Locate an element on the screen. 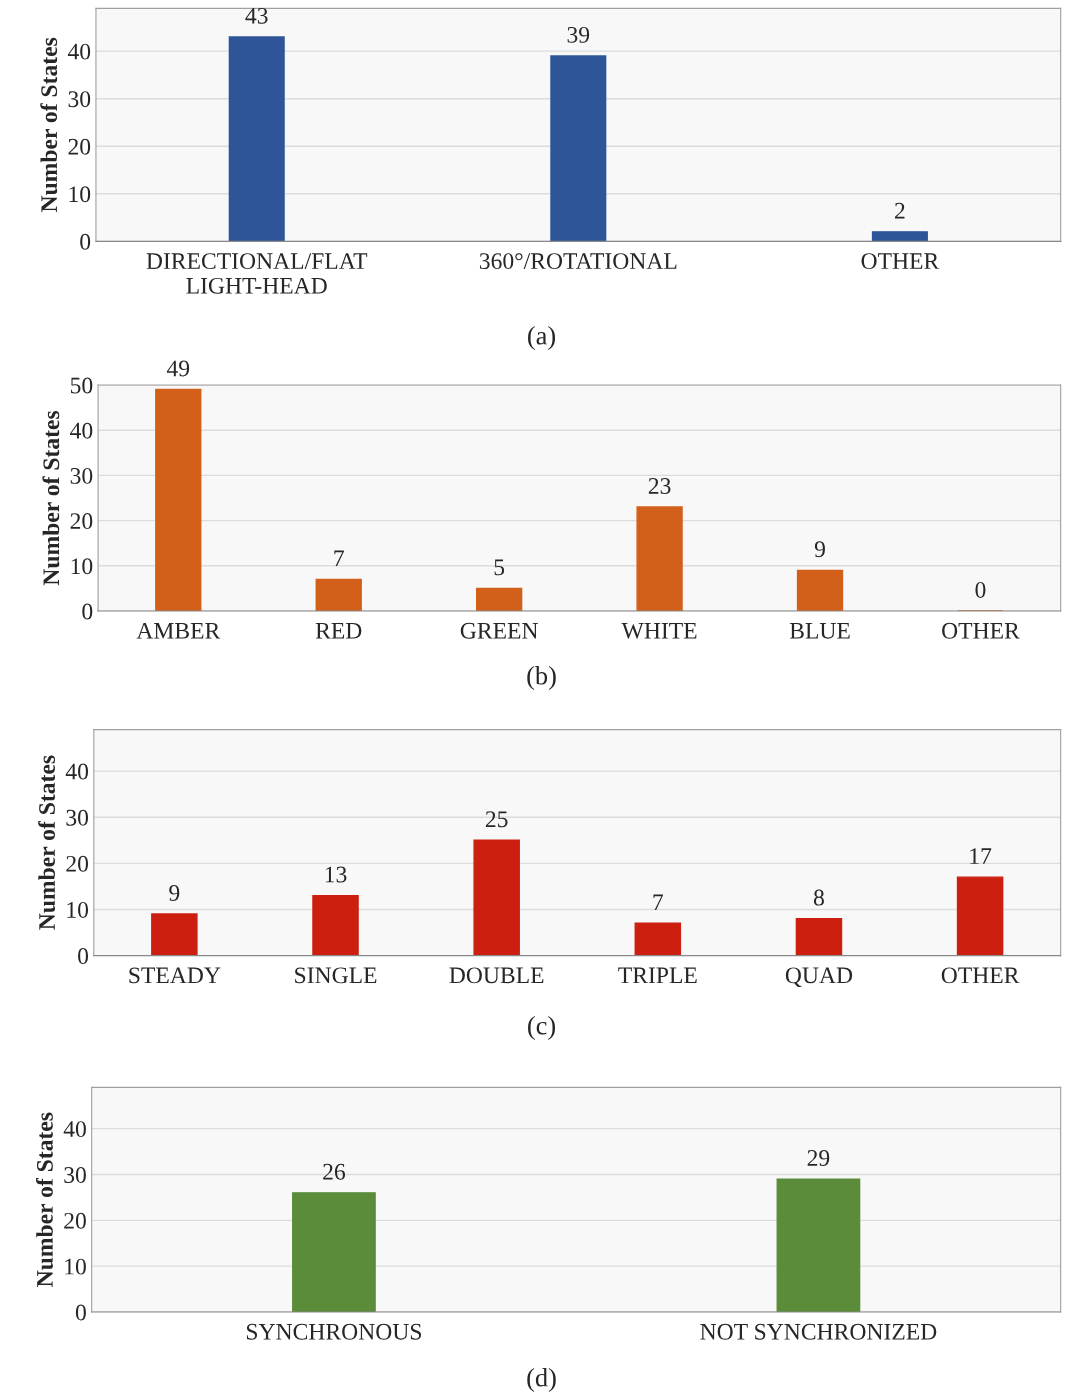 The height and width of the screenshot is (1395, 1066). data-label: 49 is located at coordinates (178, 368).